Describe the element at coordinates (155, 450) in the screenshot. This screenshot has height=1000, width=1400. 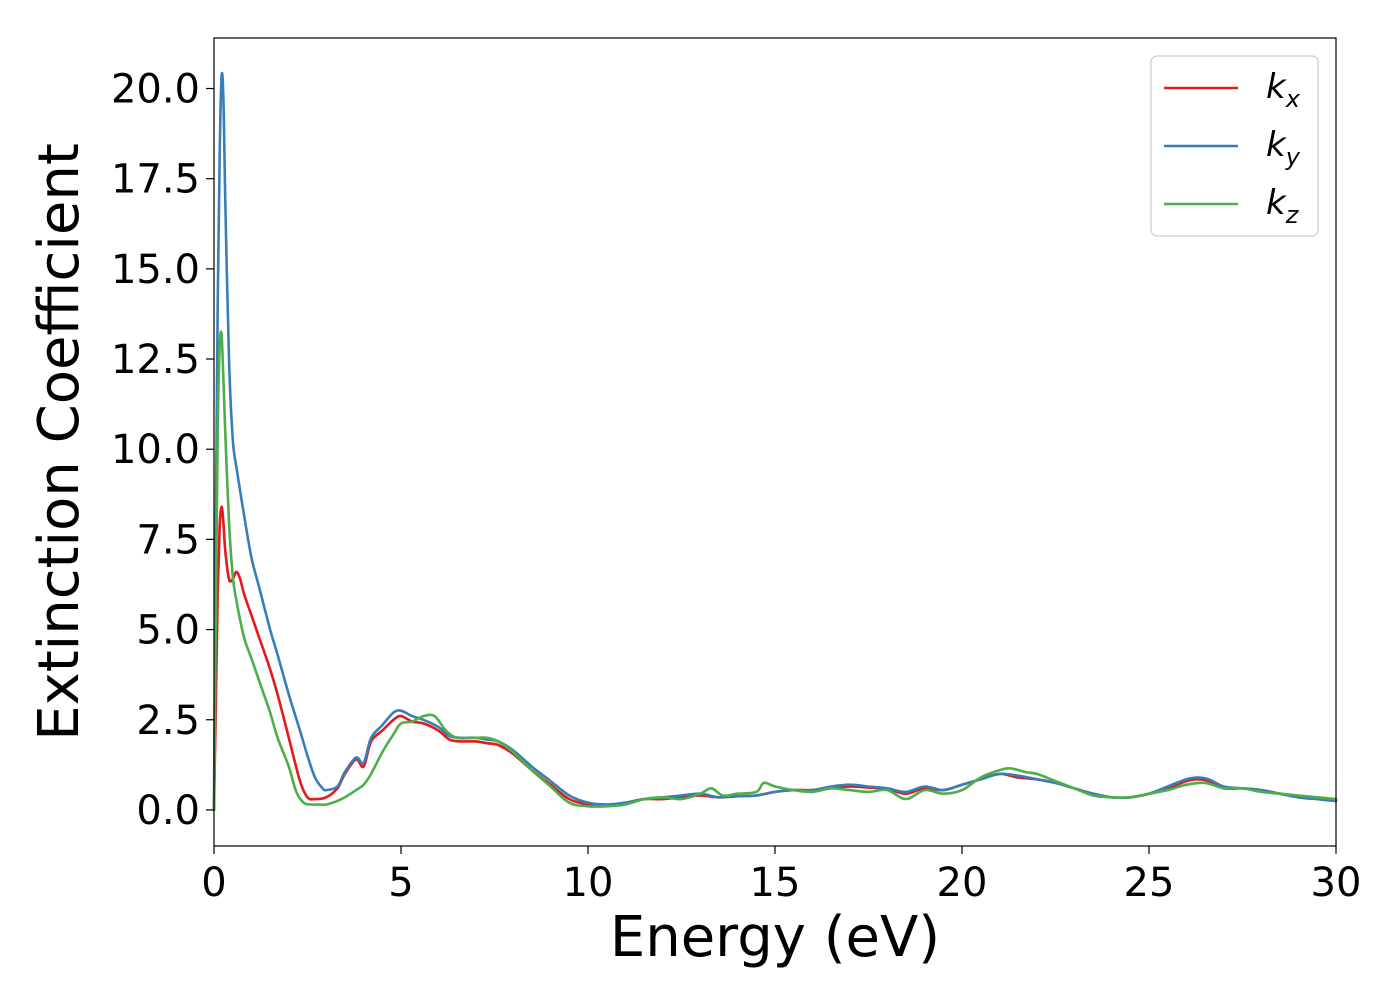
I see `y-tick-label: 10.0` at that location.